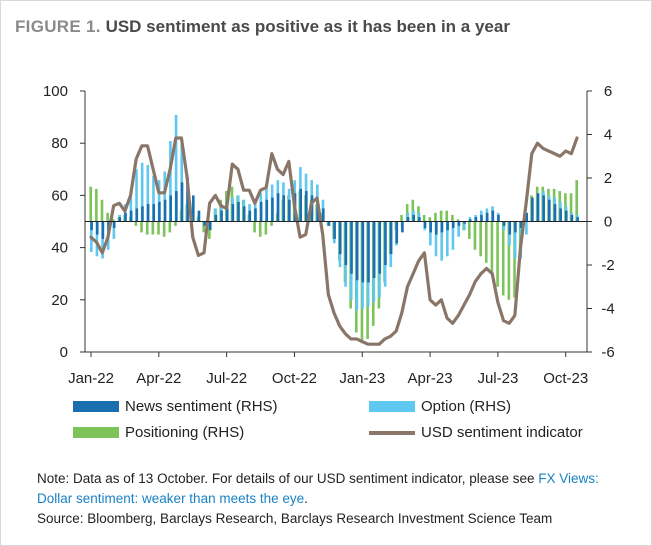  I want to click on note-suffix: ., so click(306, 498).